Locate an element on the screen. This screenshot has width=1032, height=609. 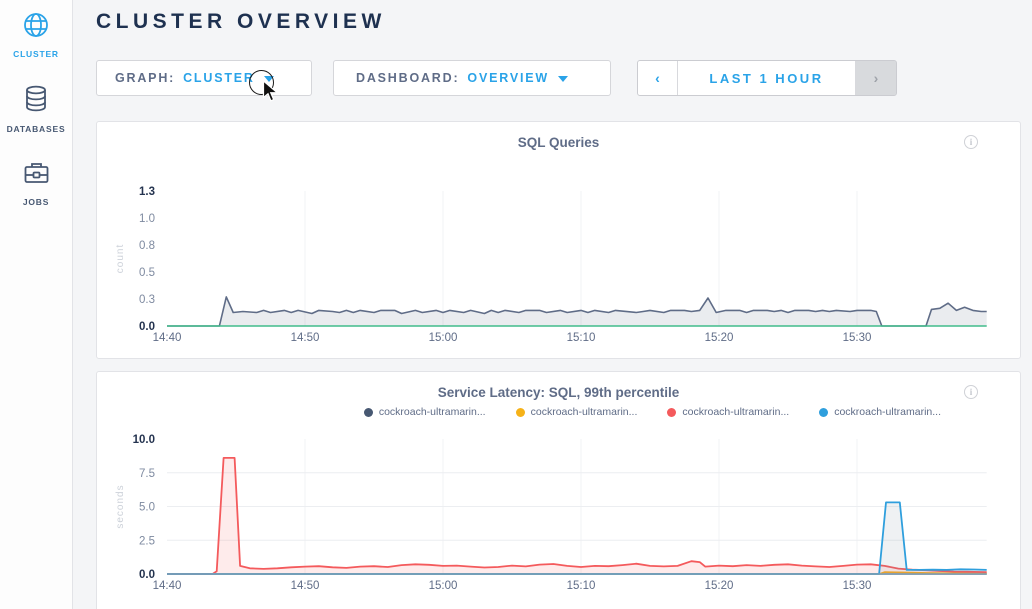
sidebar-item-label: CLUSTER is located at coordinates (36, 54).